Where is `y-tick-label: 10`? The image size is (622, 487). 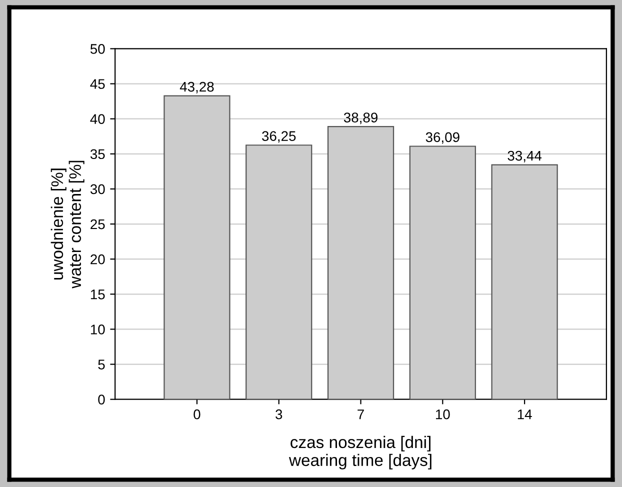
y-tick-label: 10 is located at coordinates (97, 329).